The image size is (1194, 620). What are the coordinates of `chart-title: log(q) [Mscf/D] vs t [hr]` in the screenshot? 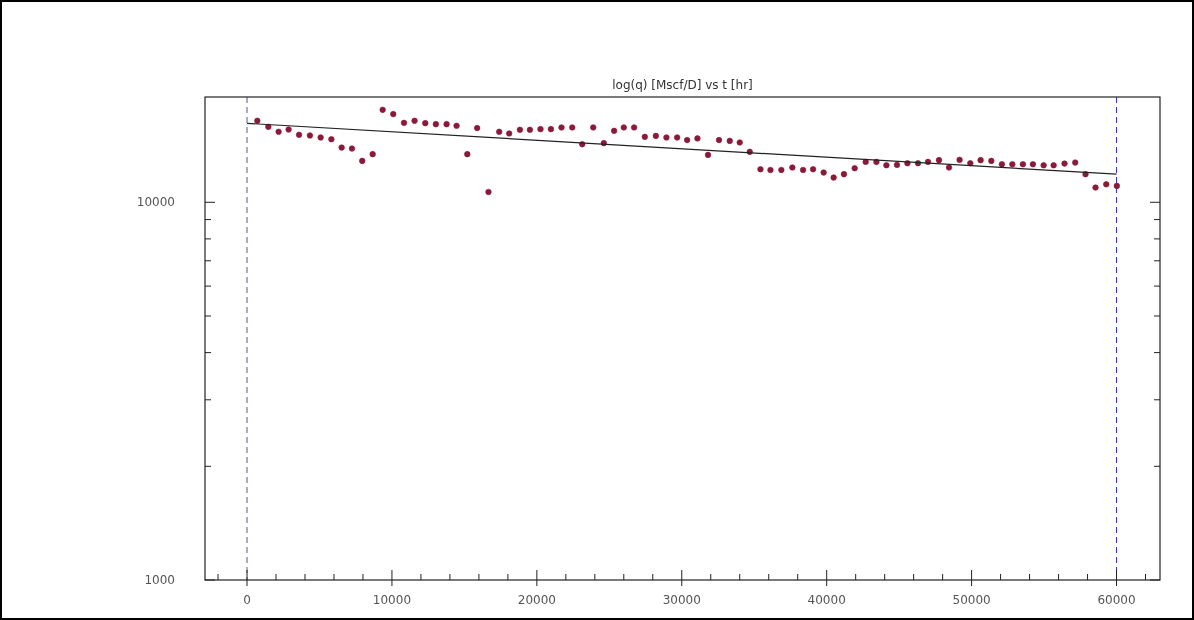 It's located at (682, 85).